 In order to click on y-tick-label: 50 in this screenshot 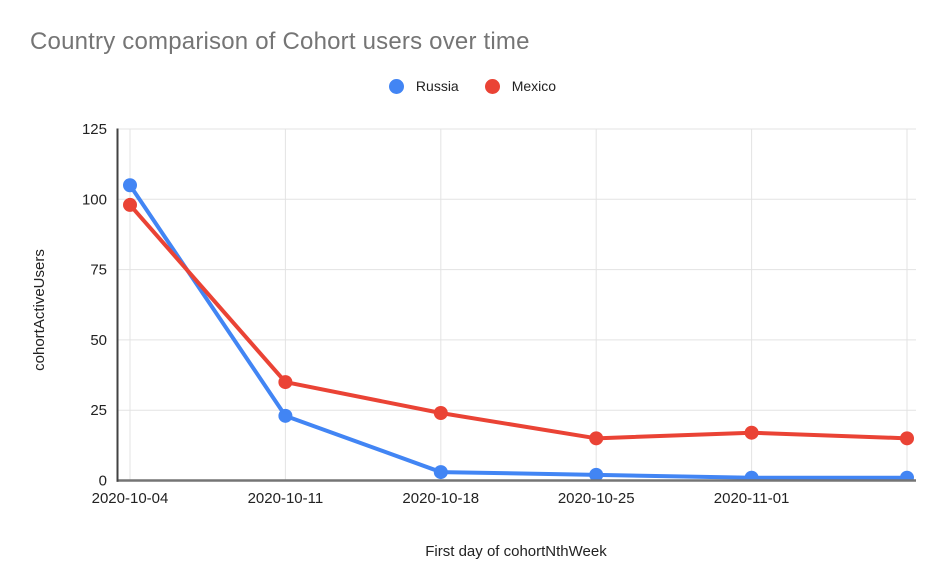, I will do `click(98, 340)`.